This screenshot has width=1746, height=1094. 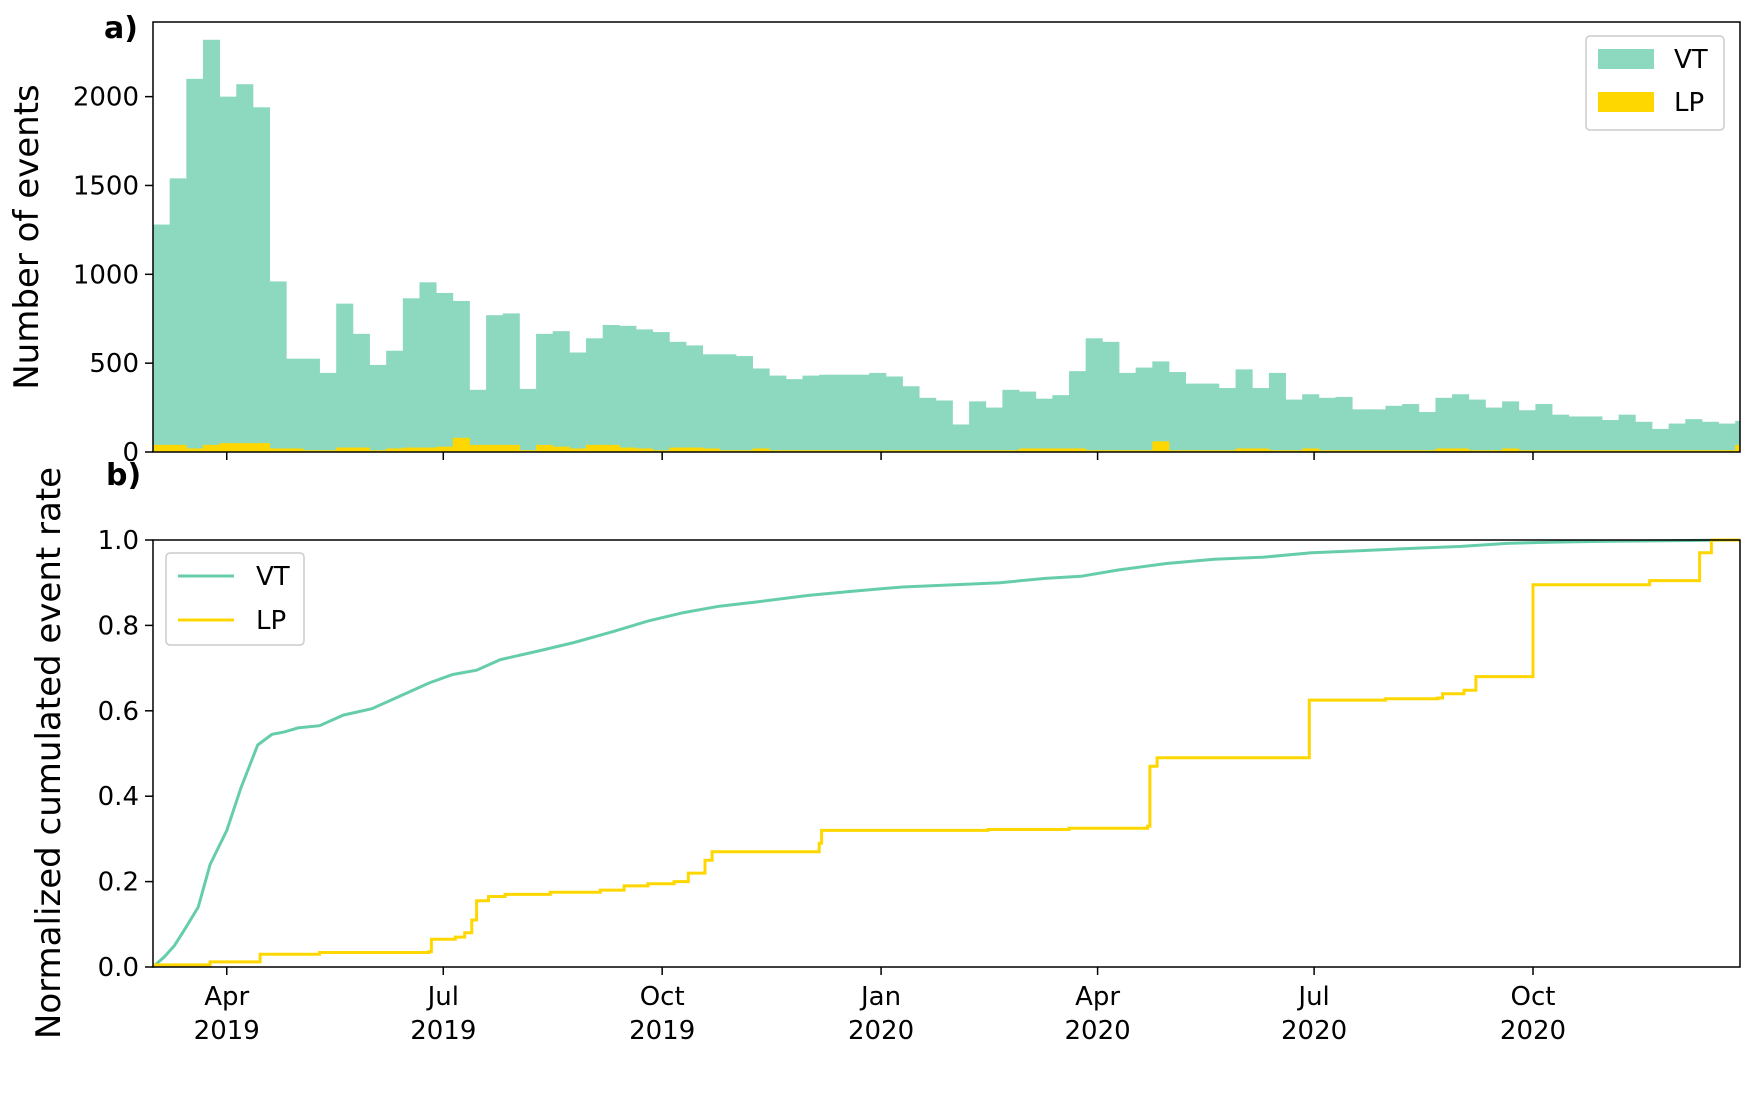 What do you see at coordinates (1533, 997) in the screenshot?
I see `panel-b-x-tick-month-label: Oct` at bounding box center [1533, 997].